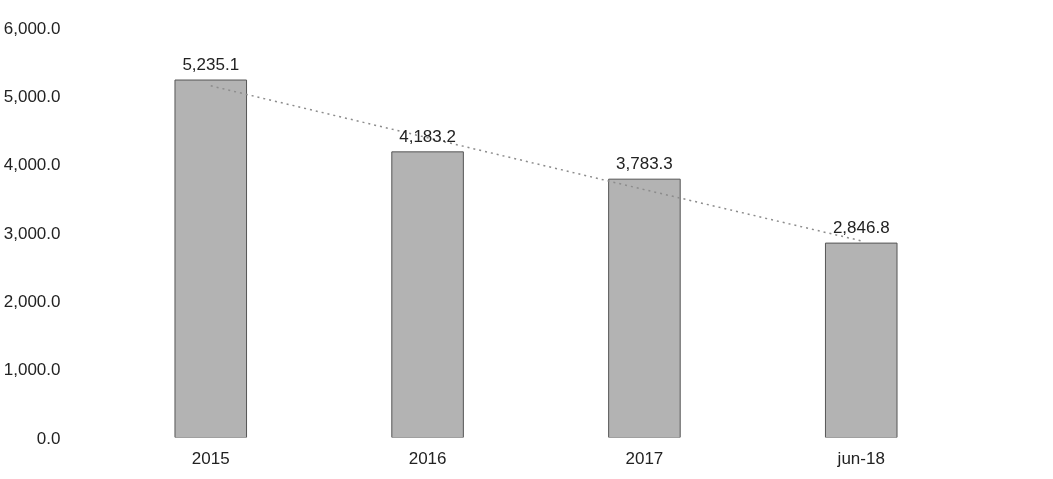 Image resolution: width=1053 pixels, height=479 pixels. Describe the element at coordinates (32, 233) in the screenshot. I see `y-tick-label: 3,000.0` at that location.